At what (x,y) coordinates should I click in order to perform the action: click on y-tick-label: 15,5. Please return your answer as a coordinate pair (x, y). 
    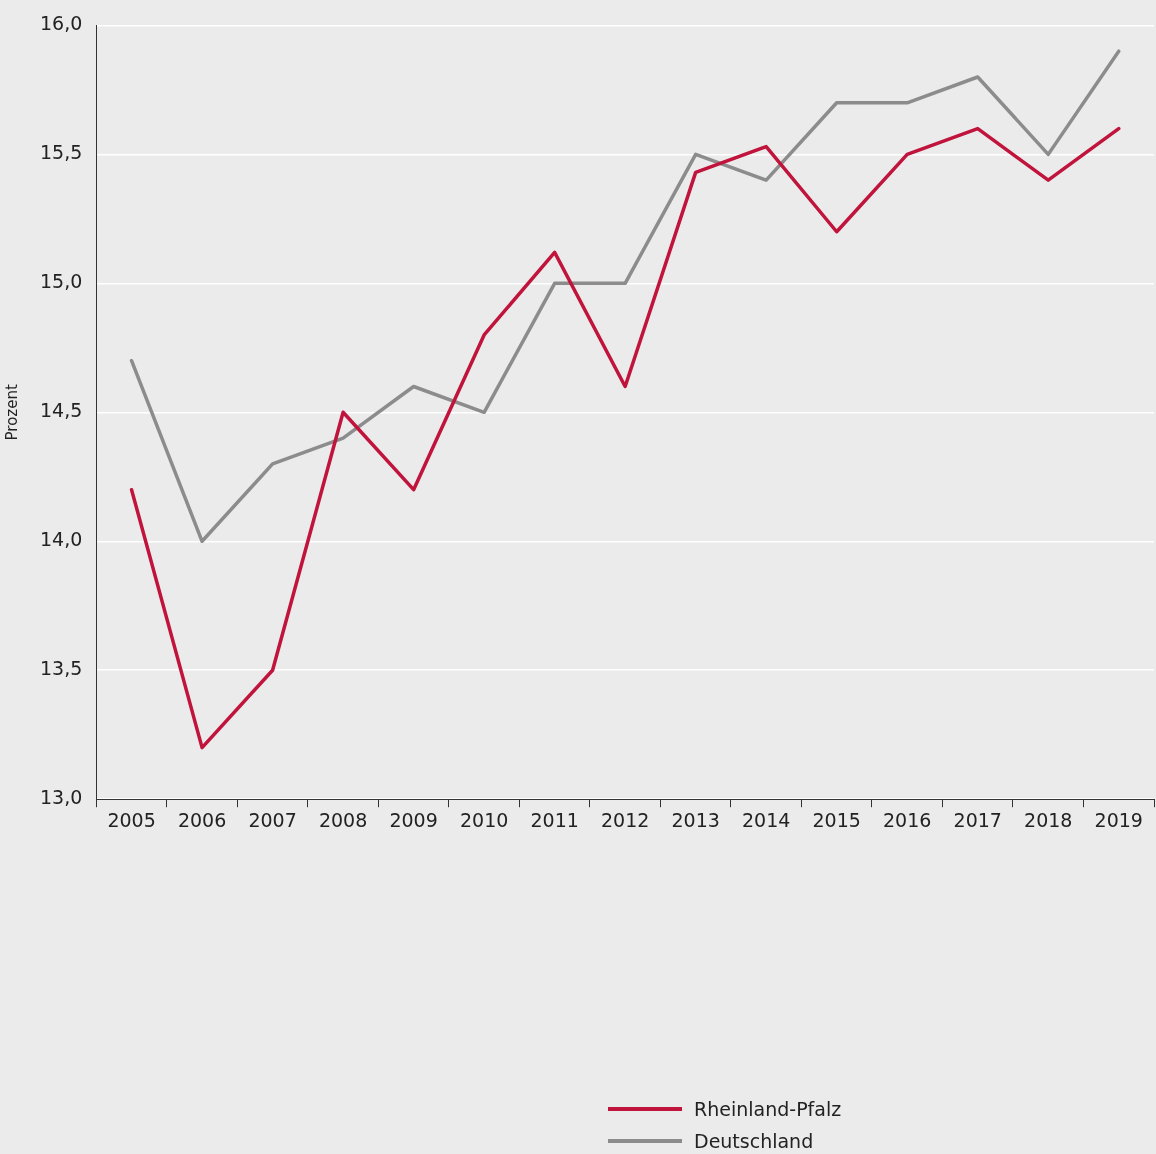
    Looking at the image, I should click on (61, 152).